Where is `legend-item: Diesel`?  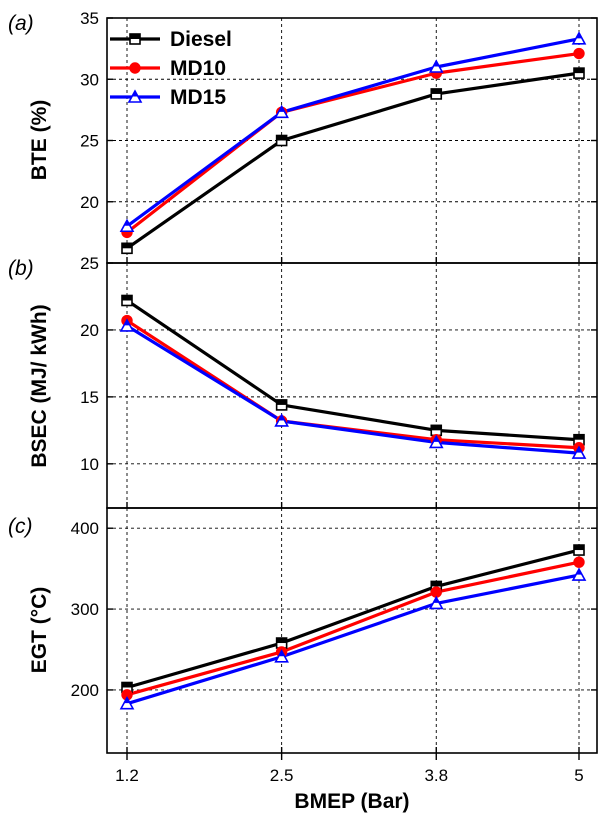
legend-item: Diesel is located at coordinates (171, 39).